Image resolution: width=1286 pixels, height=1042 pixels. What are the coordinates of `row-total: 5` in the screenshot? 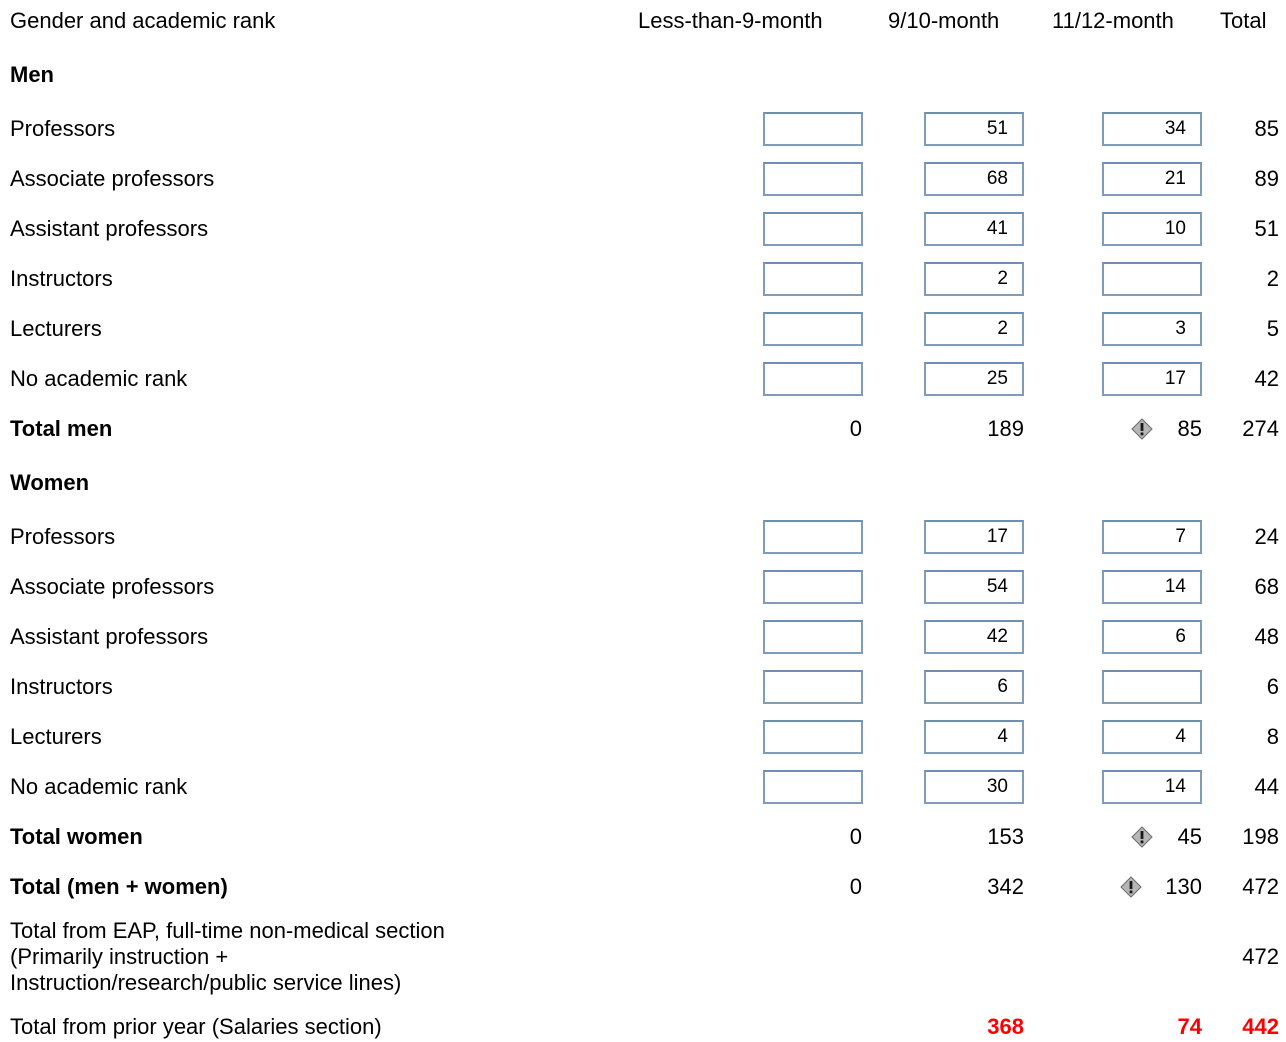 It's located at (1272, 328).